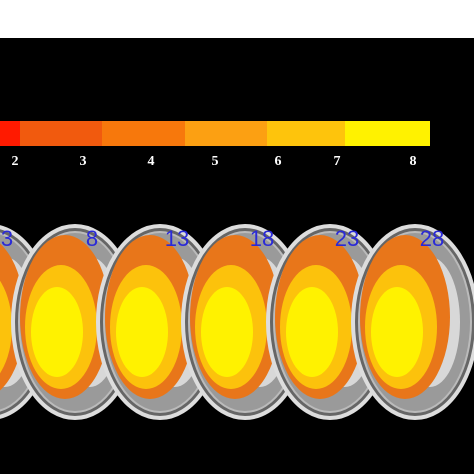 Image resolution: width=474 pixels, height=474 pixels. Describe the element at coordinates (337, 161) in the screenshot. I see `colorbar-label: 7` at that location.